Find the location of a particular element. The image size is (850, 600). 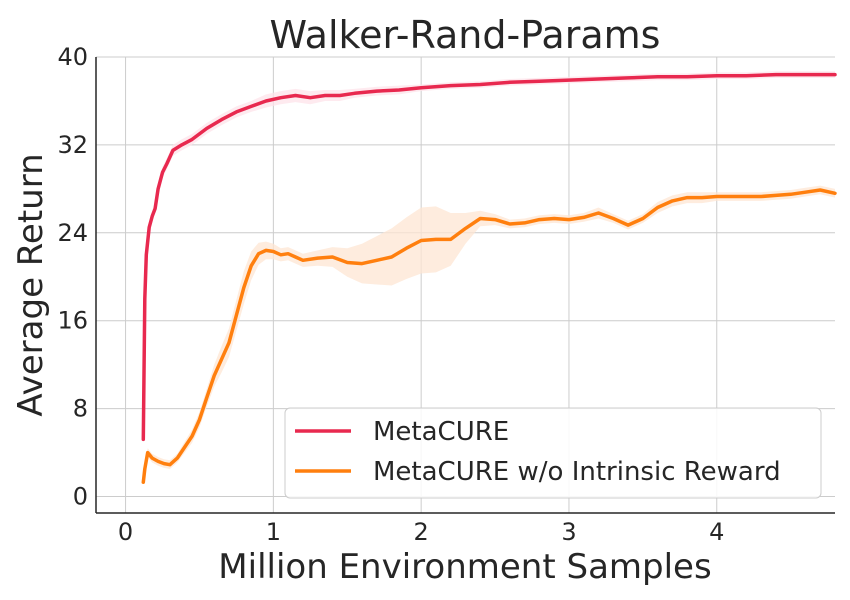

x-tick-label: 4 is located at coordinates (716, 532).